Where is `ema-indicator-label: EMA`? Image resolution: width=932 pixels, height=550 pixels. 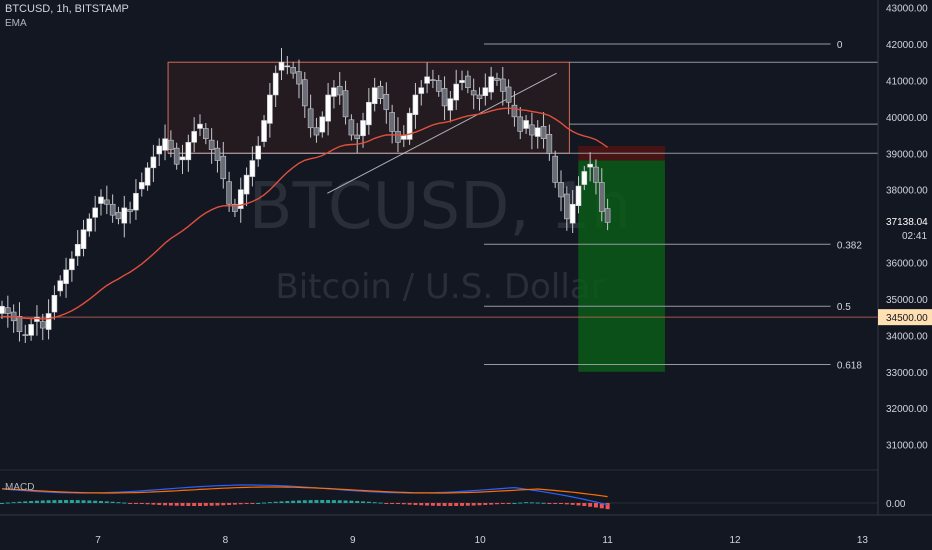 ema-indicator-label: EMA is located at coordinates (16, 23).